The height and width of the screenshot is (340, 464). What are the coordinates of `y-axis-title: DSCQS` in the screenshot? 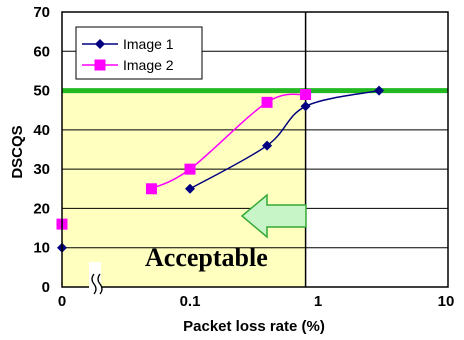 It's located at (17, 151).